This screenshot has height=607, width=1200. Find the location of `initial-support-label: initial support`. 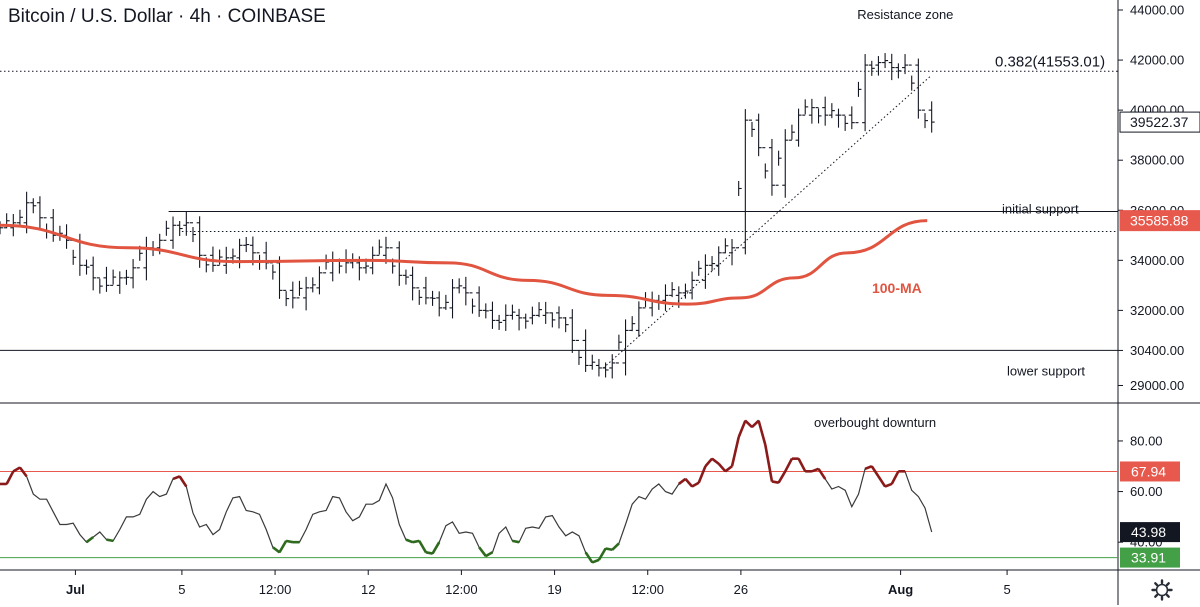

initial-support-label: initial support is located at coordinates (1040, 209).